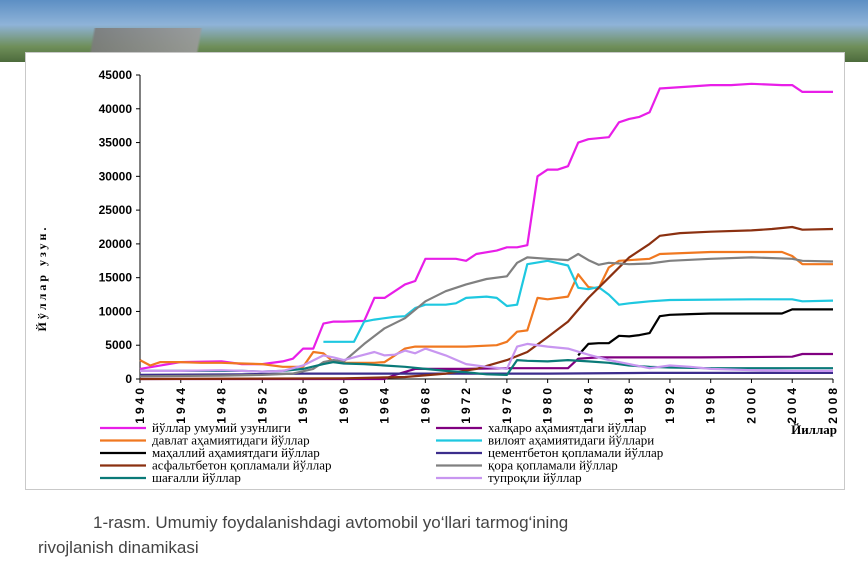 The height and width of the screenshot is (567, 868). Describe the element at coordinates (118, 345) in the screenshot. I see `y-tick-label: 5000` at that location.